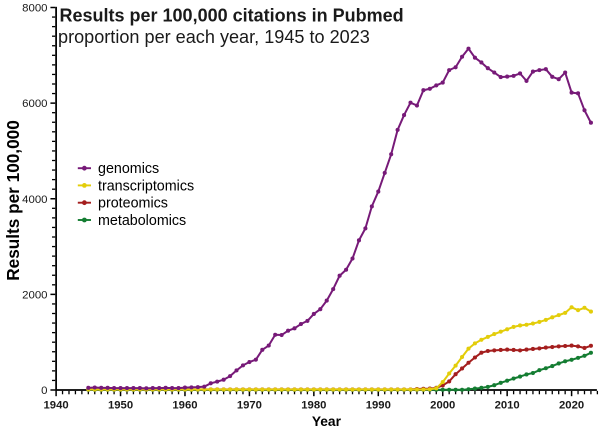  I want to click on svg-text: 0, so click(44, 391).